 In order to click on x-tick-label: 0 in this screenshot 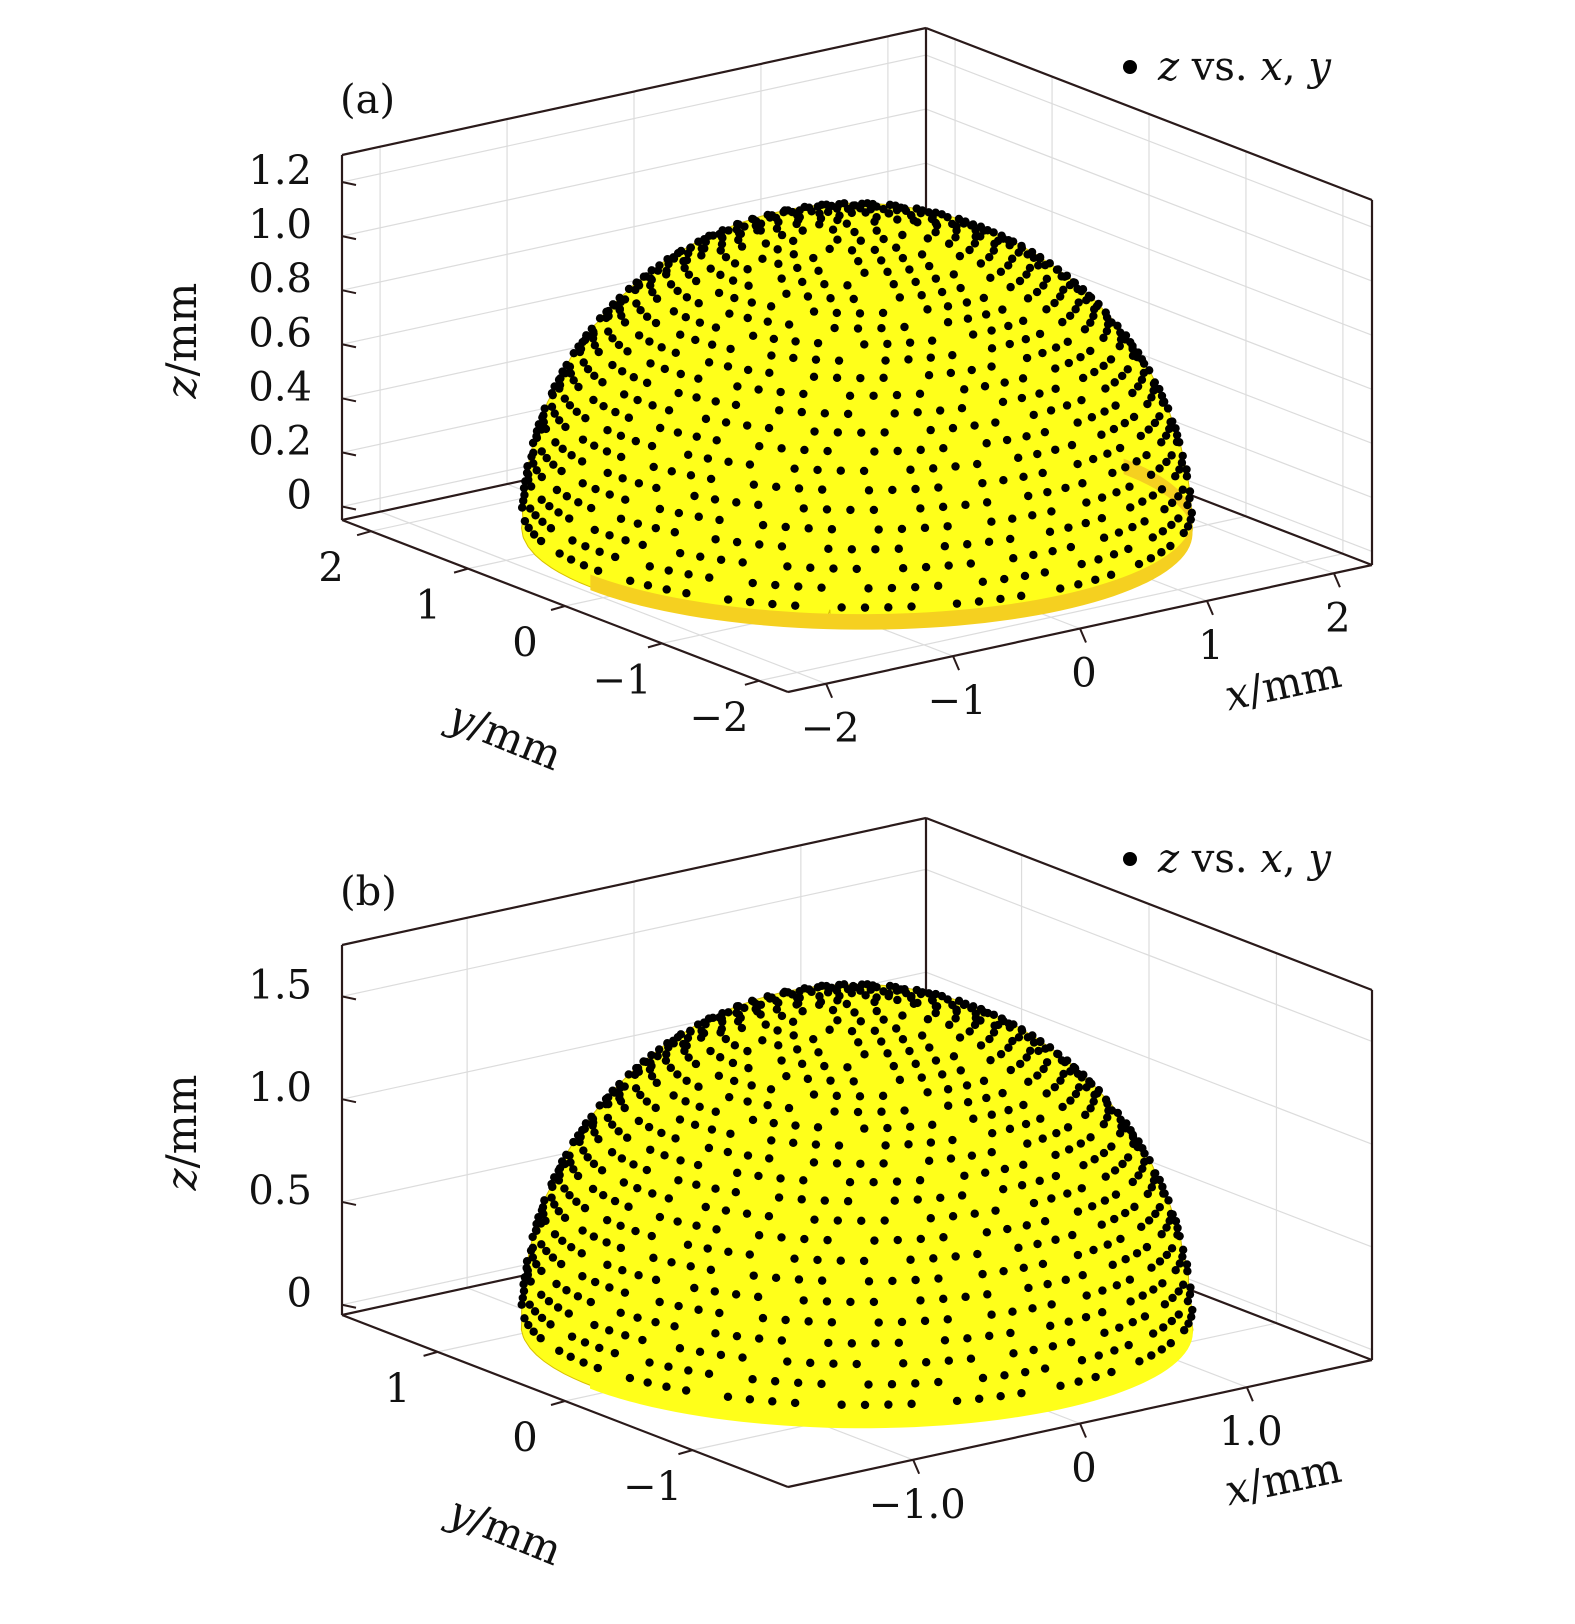, I will do `click(1083, 1469)`.